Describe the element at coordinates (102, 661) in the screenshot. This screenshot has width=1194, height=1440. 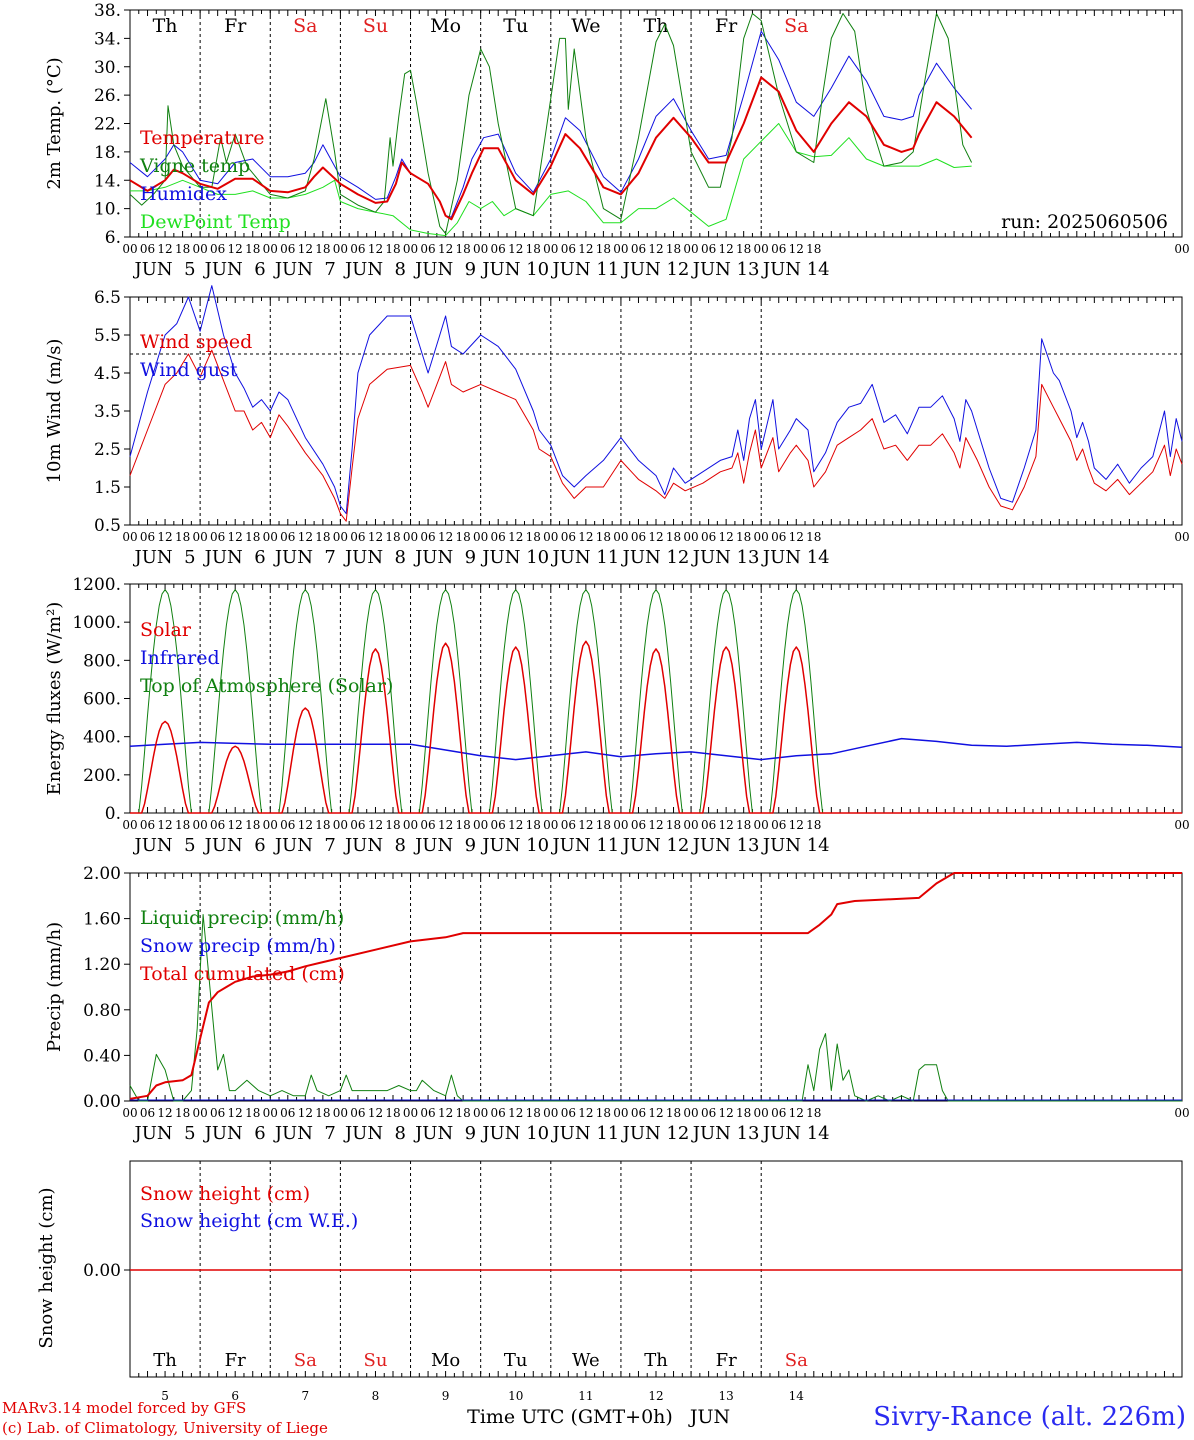
I see `y-tick-label: 800.` at that location.